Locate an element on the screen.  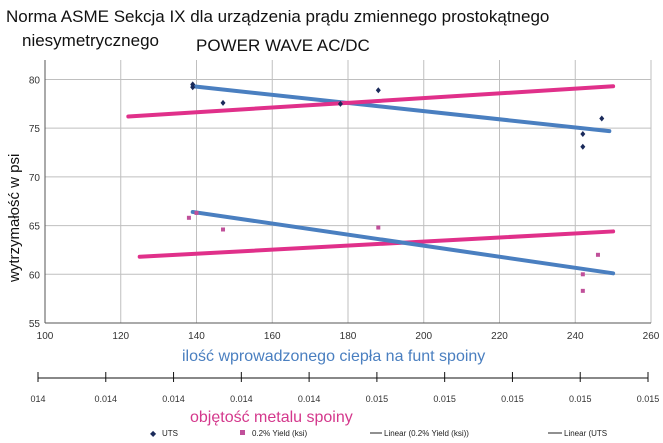
legend-linear-uts: Linear (UTS is located at coordinates (585, 433).